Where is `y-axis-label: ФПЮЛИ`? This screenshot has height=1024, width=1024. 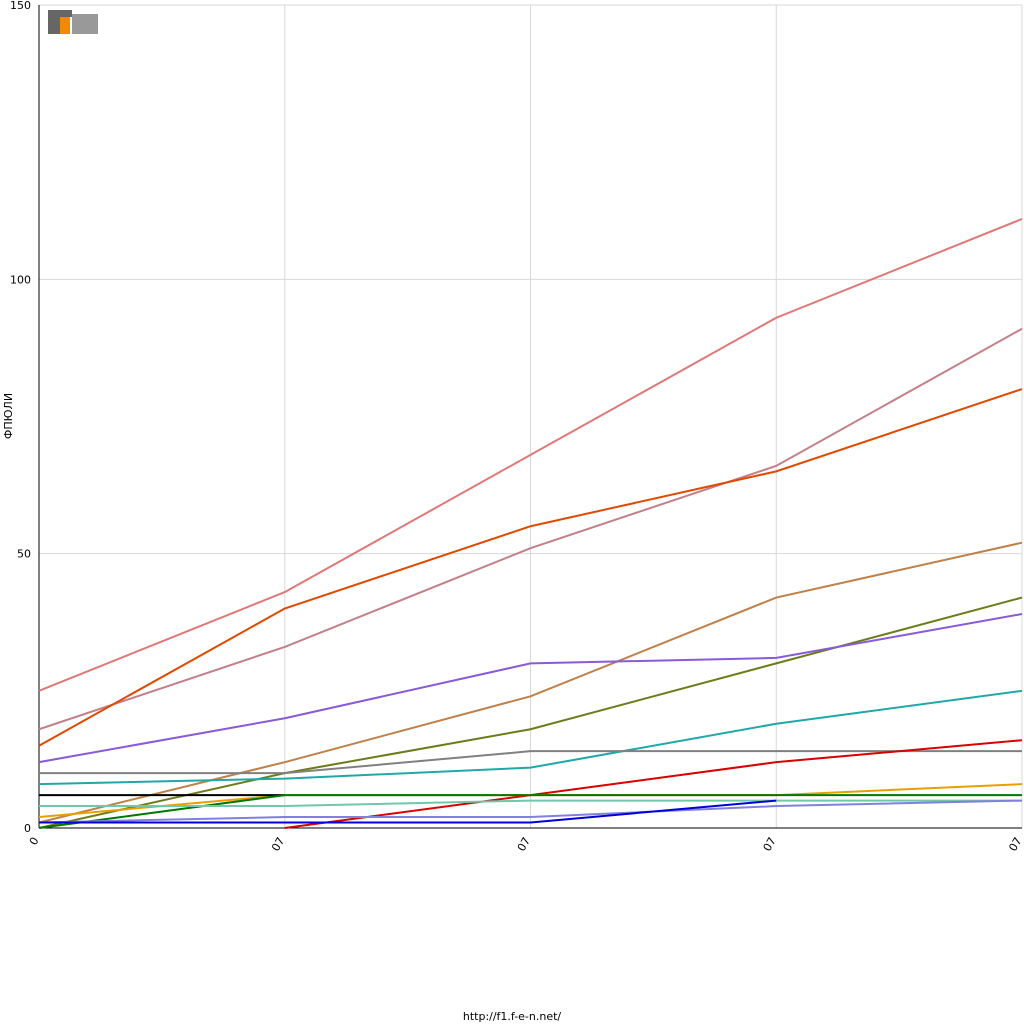
y-axis-label: ФПЮЛИ is located at coordinates (8, 416).